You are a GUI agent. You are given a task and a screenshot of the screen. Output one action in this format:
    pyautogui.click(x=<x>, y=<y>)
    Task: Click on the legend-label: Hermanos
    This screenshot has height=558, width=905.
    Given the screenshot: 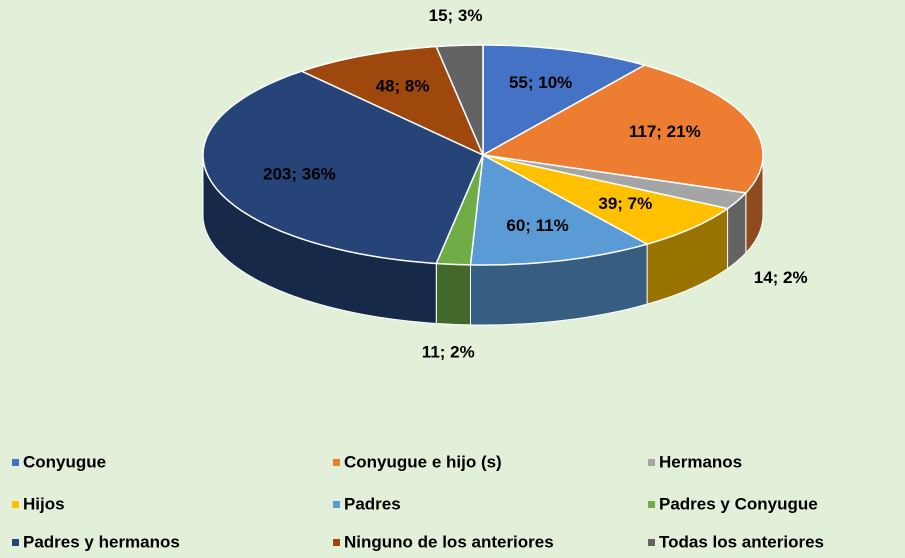 What is the action you would take?
    pyautogui.click(x=700, y=461)
    